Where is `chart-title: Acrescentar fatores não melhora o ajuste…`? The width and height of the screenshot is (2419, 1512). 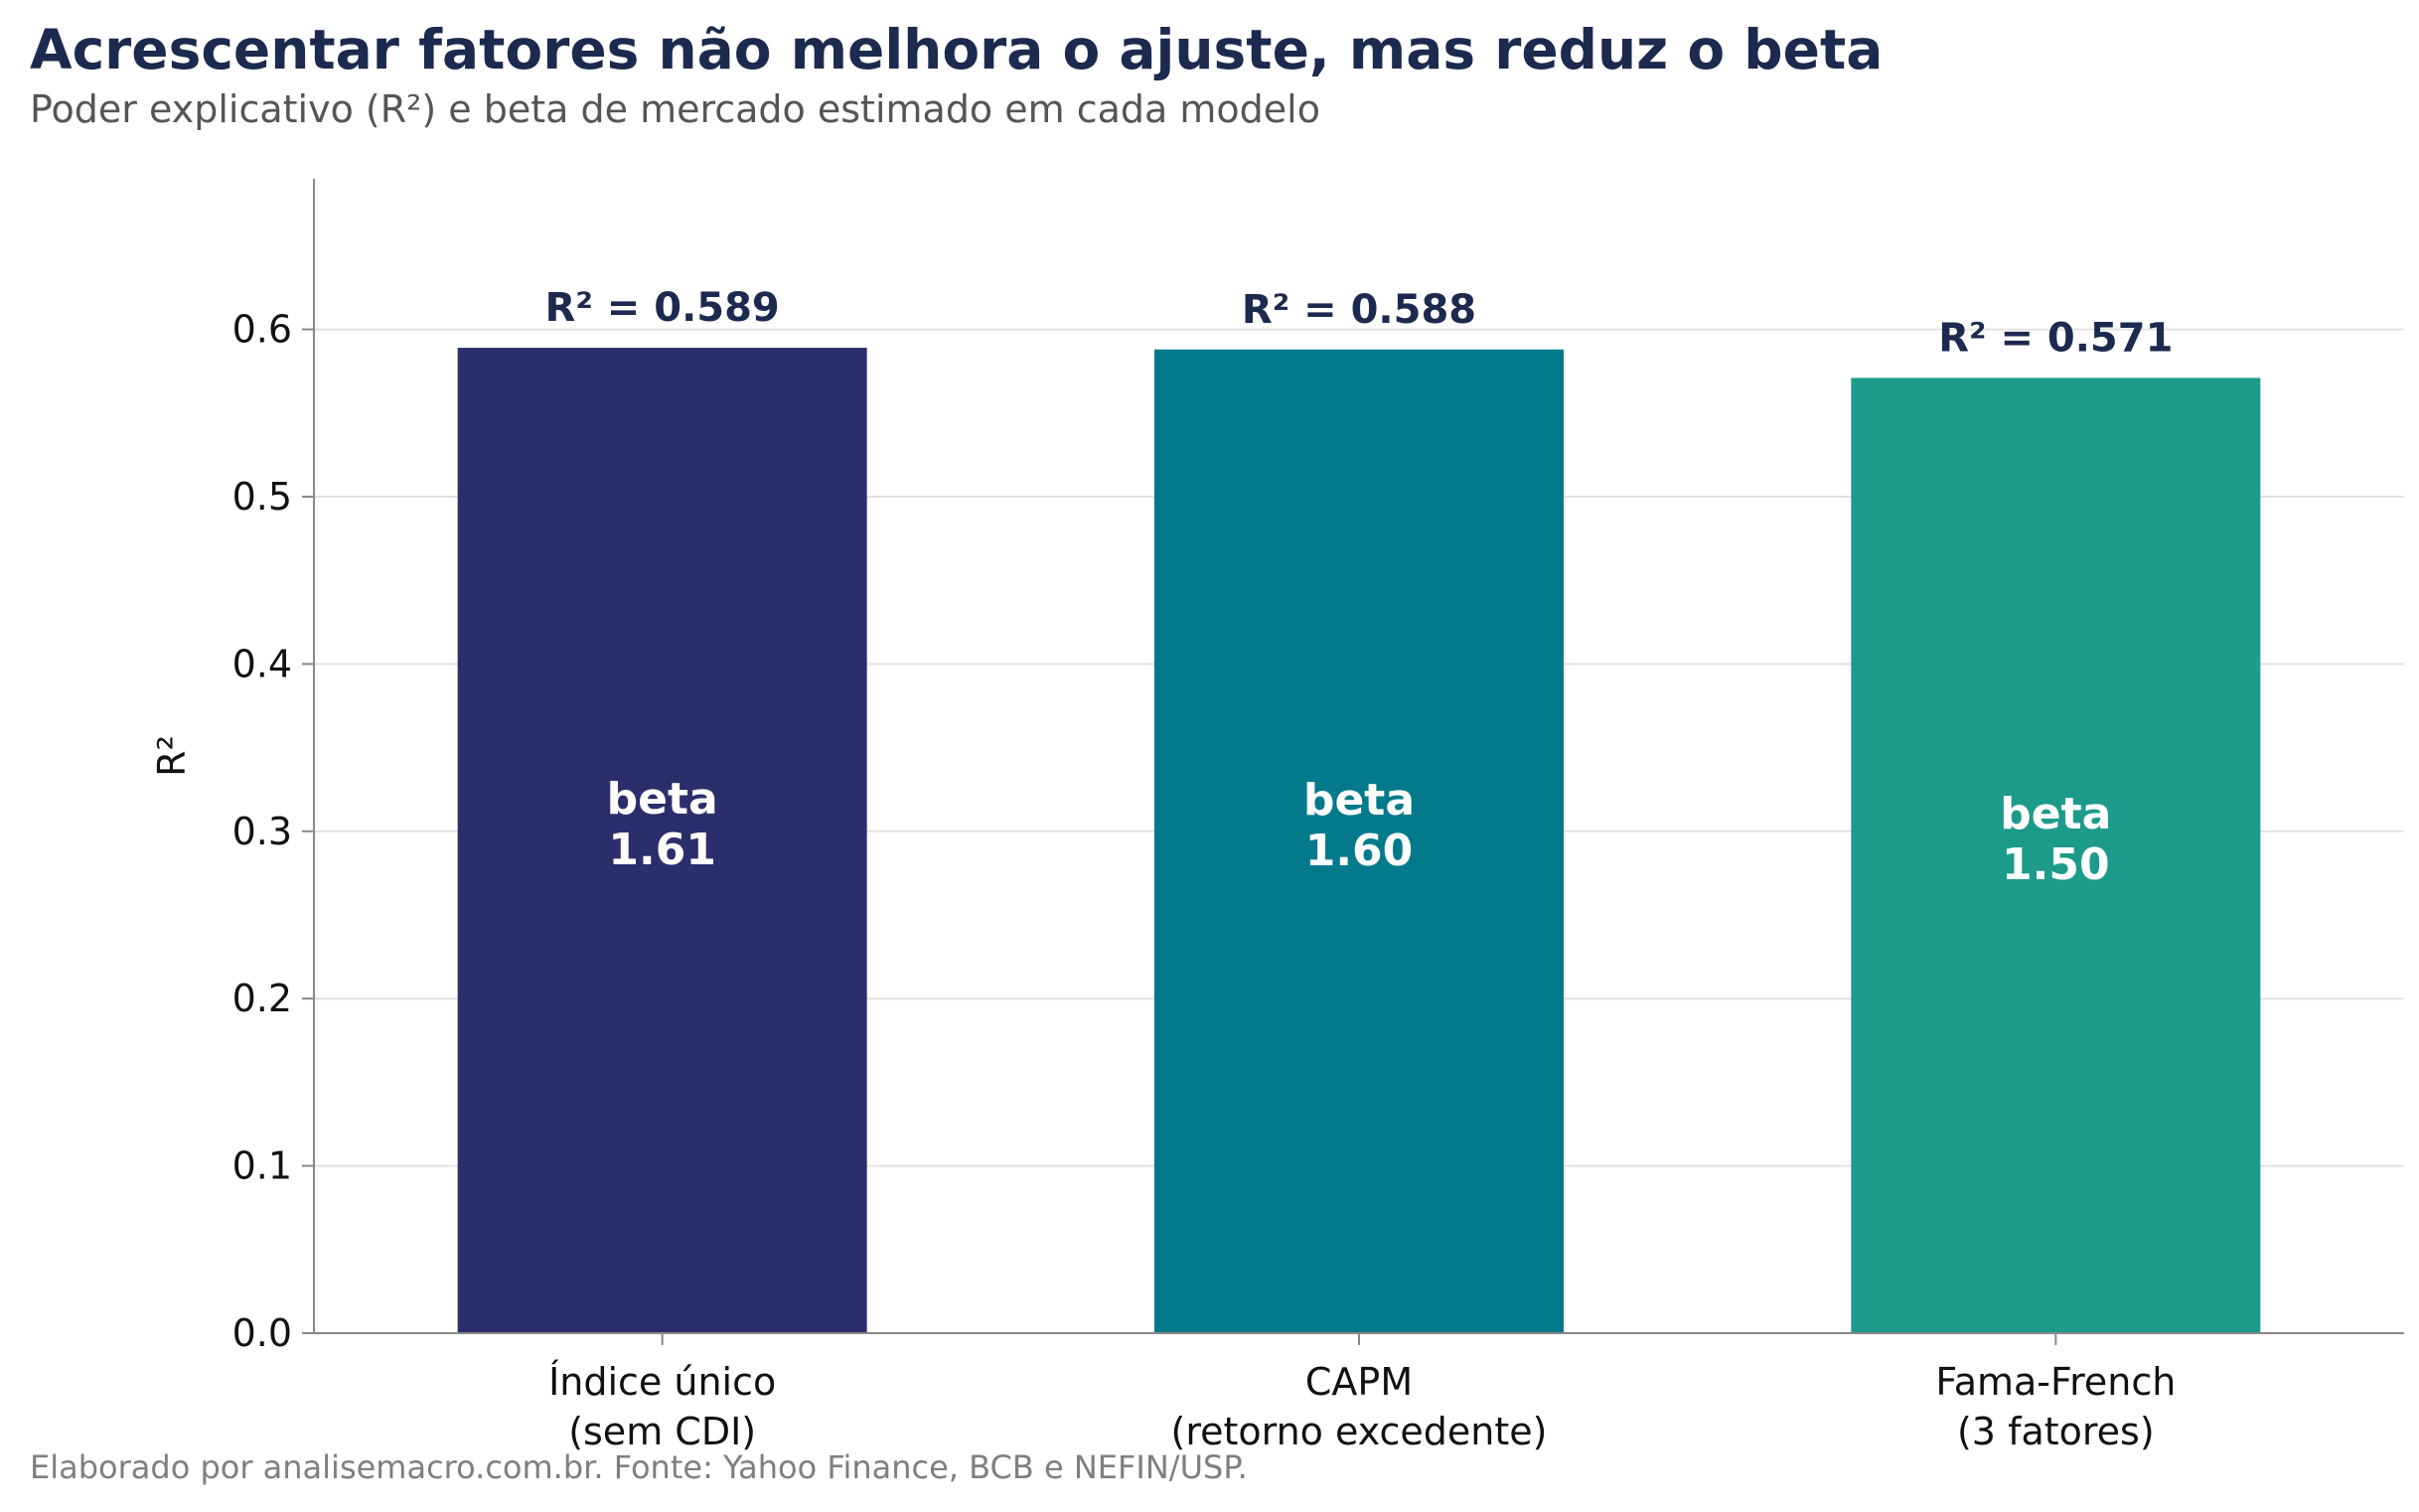
chart-title: Acrescentar fatores não melhora o ajuste… is located at coordinates (957, 49).